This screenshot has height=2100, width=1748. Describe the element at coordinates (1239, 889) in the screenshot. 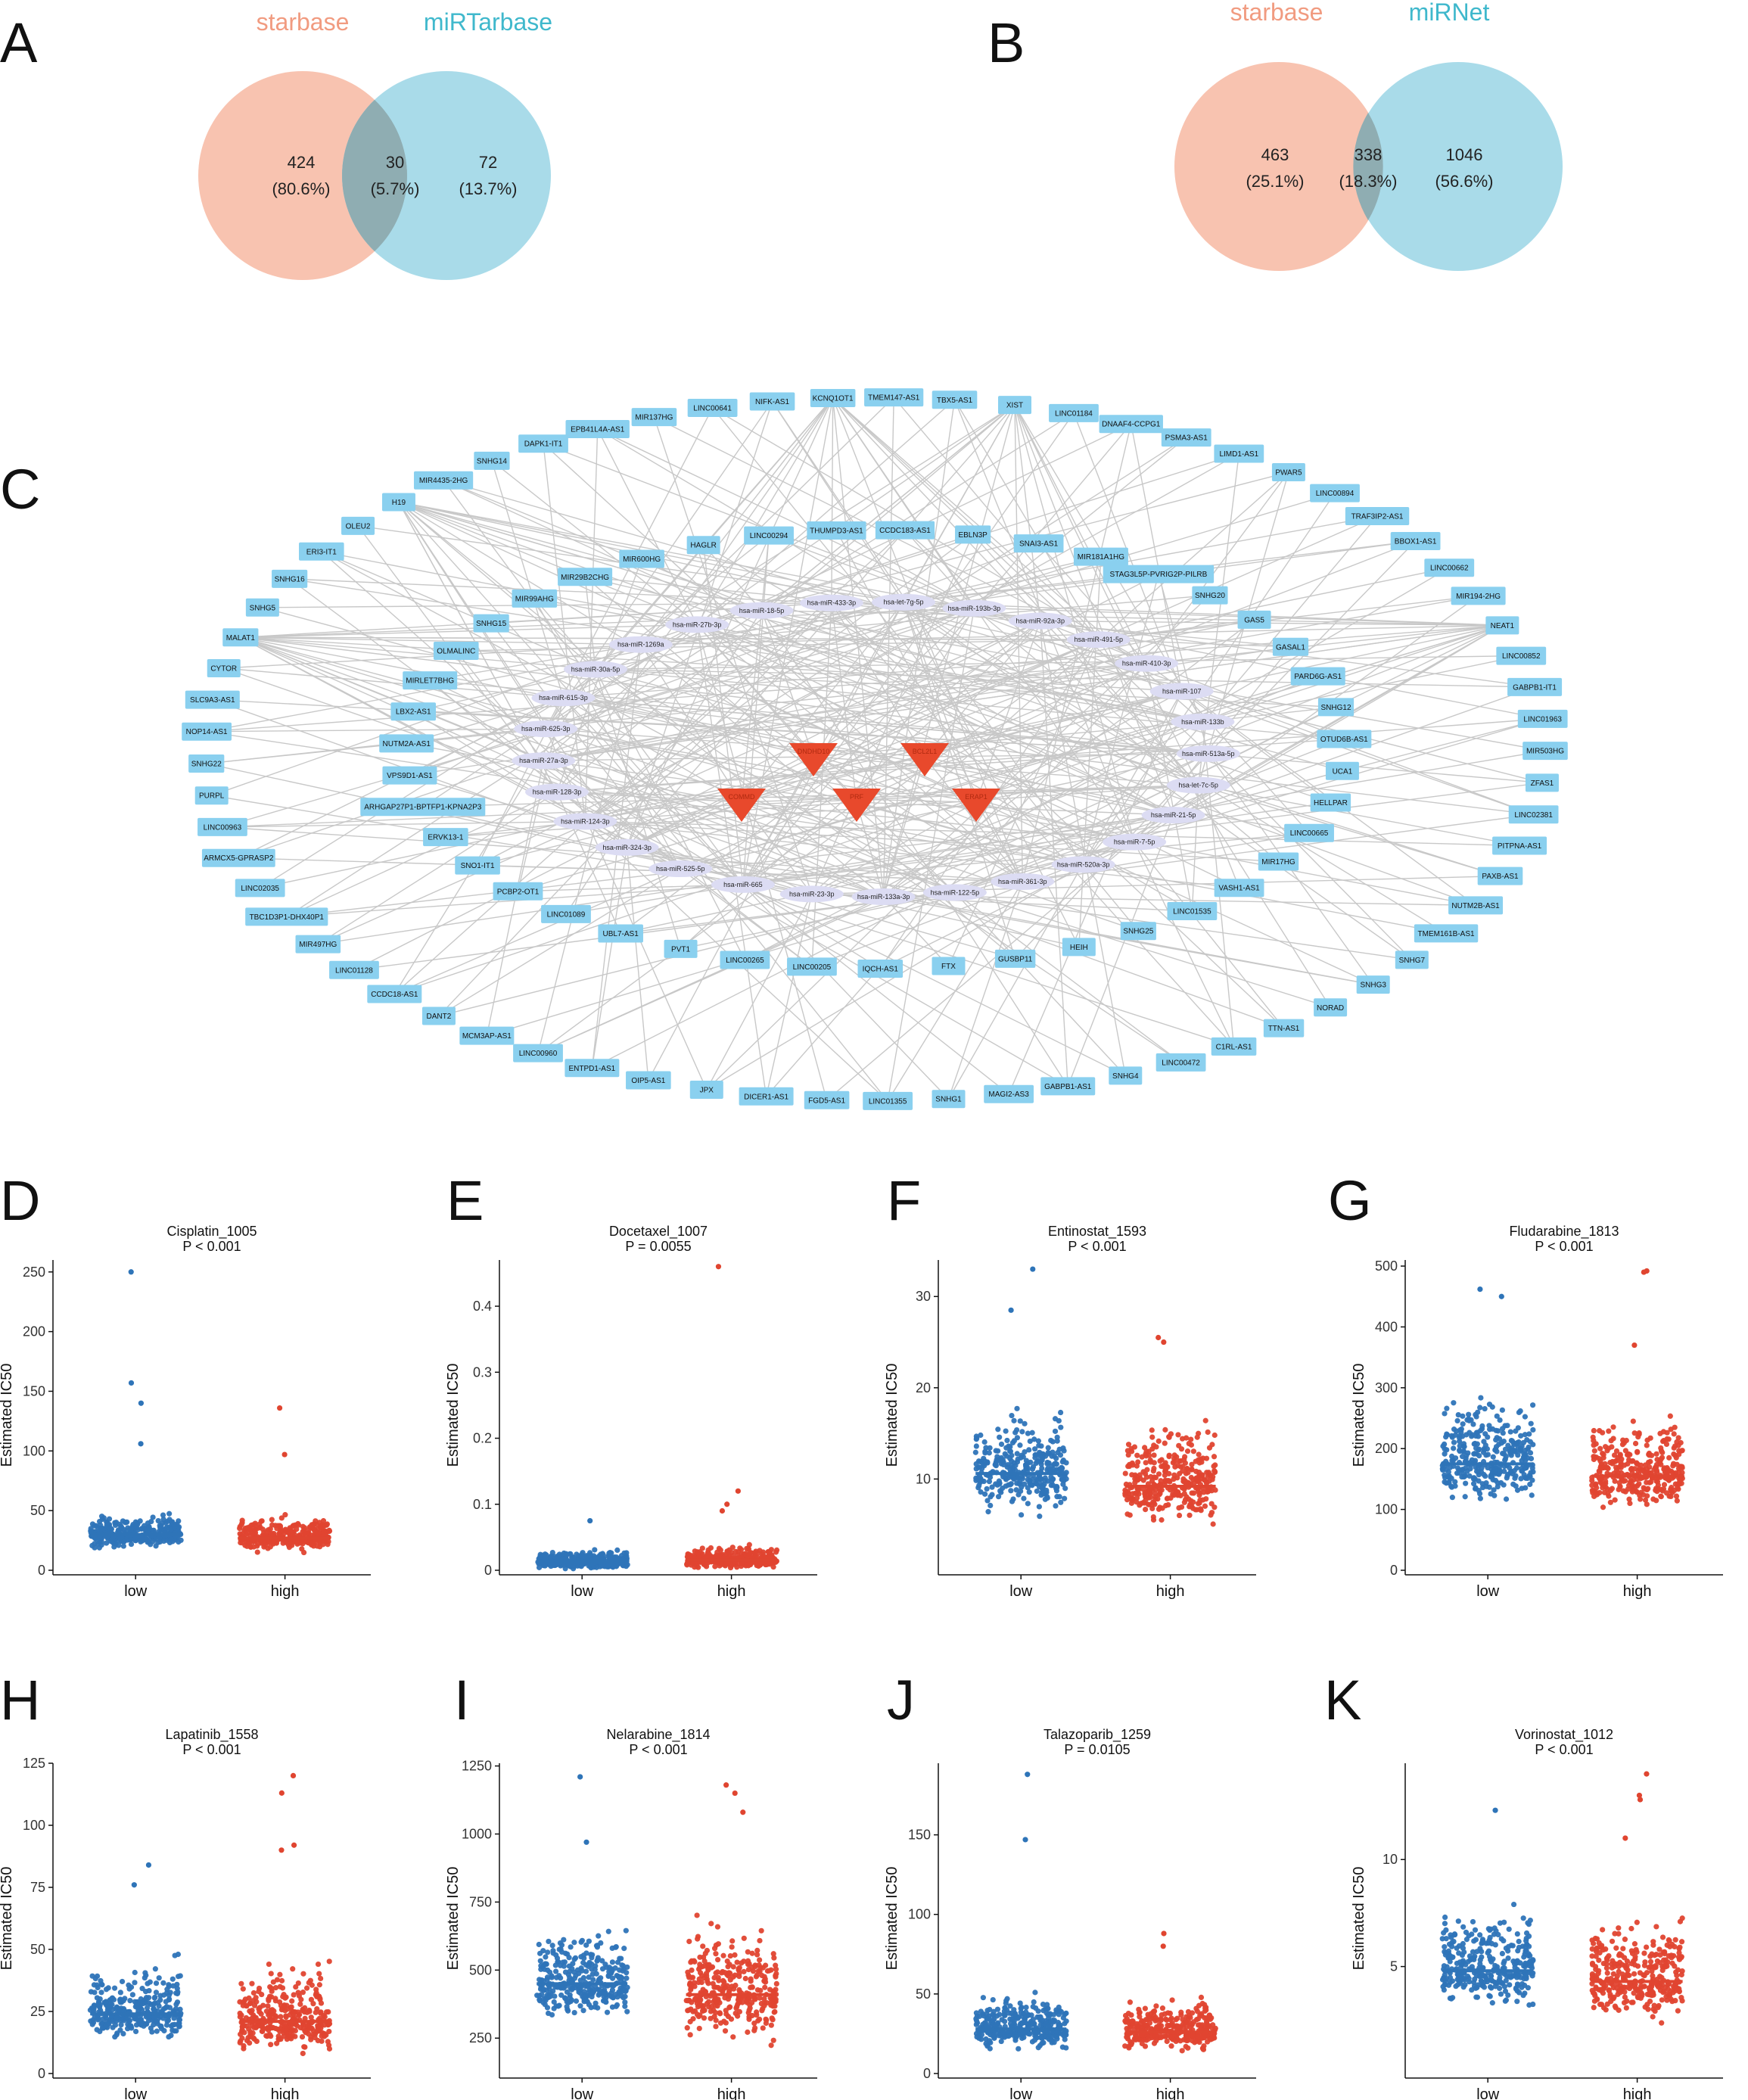

I see `inner-node-label: VASH1-AS1` at that location.